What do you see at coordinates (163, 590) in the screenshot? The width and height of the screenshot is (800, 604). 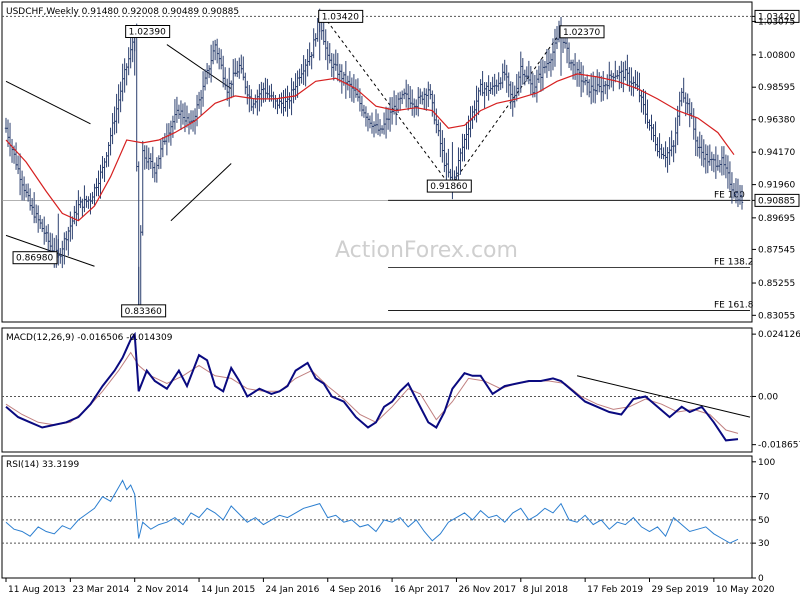 I see `x-tick-label: 2 Nov 2014` at bounding box center [163, 590].